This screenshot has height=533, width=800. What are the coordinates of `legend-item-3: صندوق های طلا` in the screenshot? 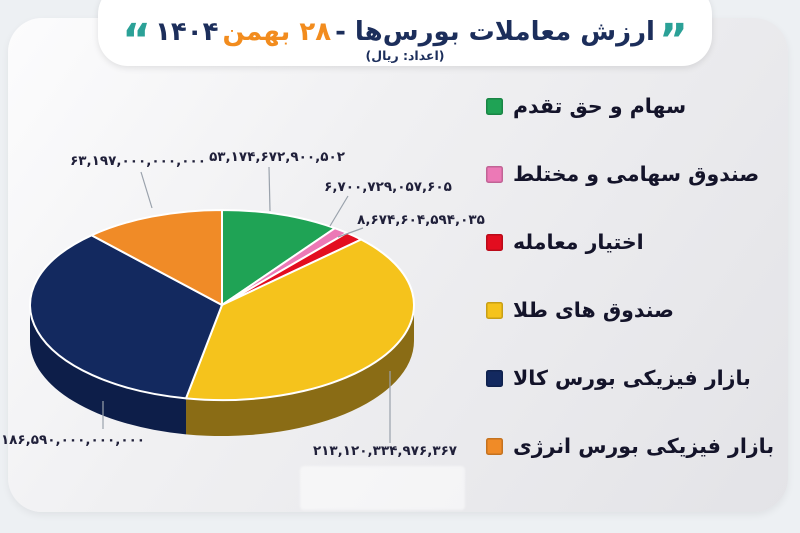 It's located at (630, 310).